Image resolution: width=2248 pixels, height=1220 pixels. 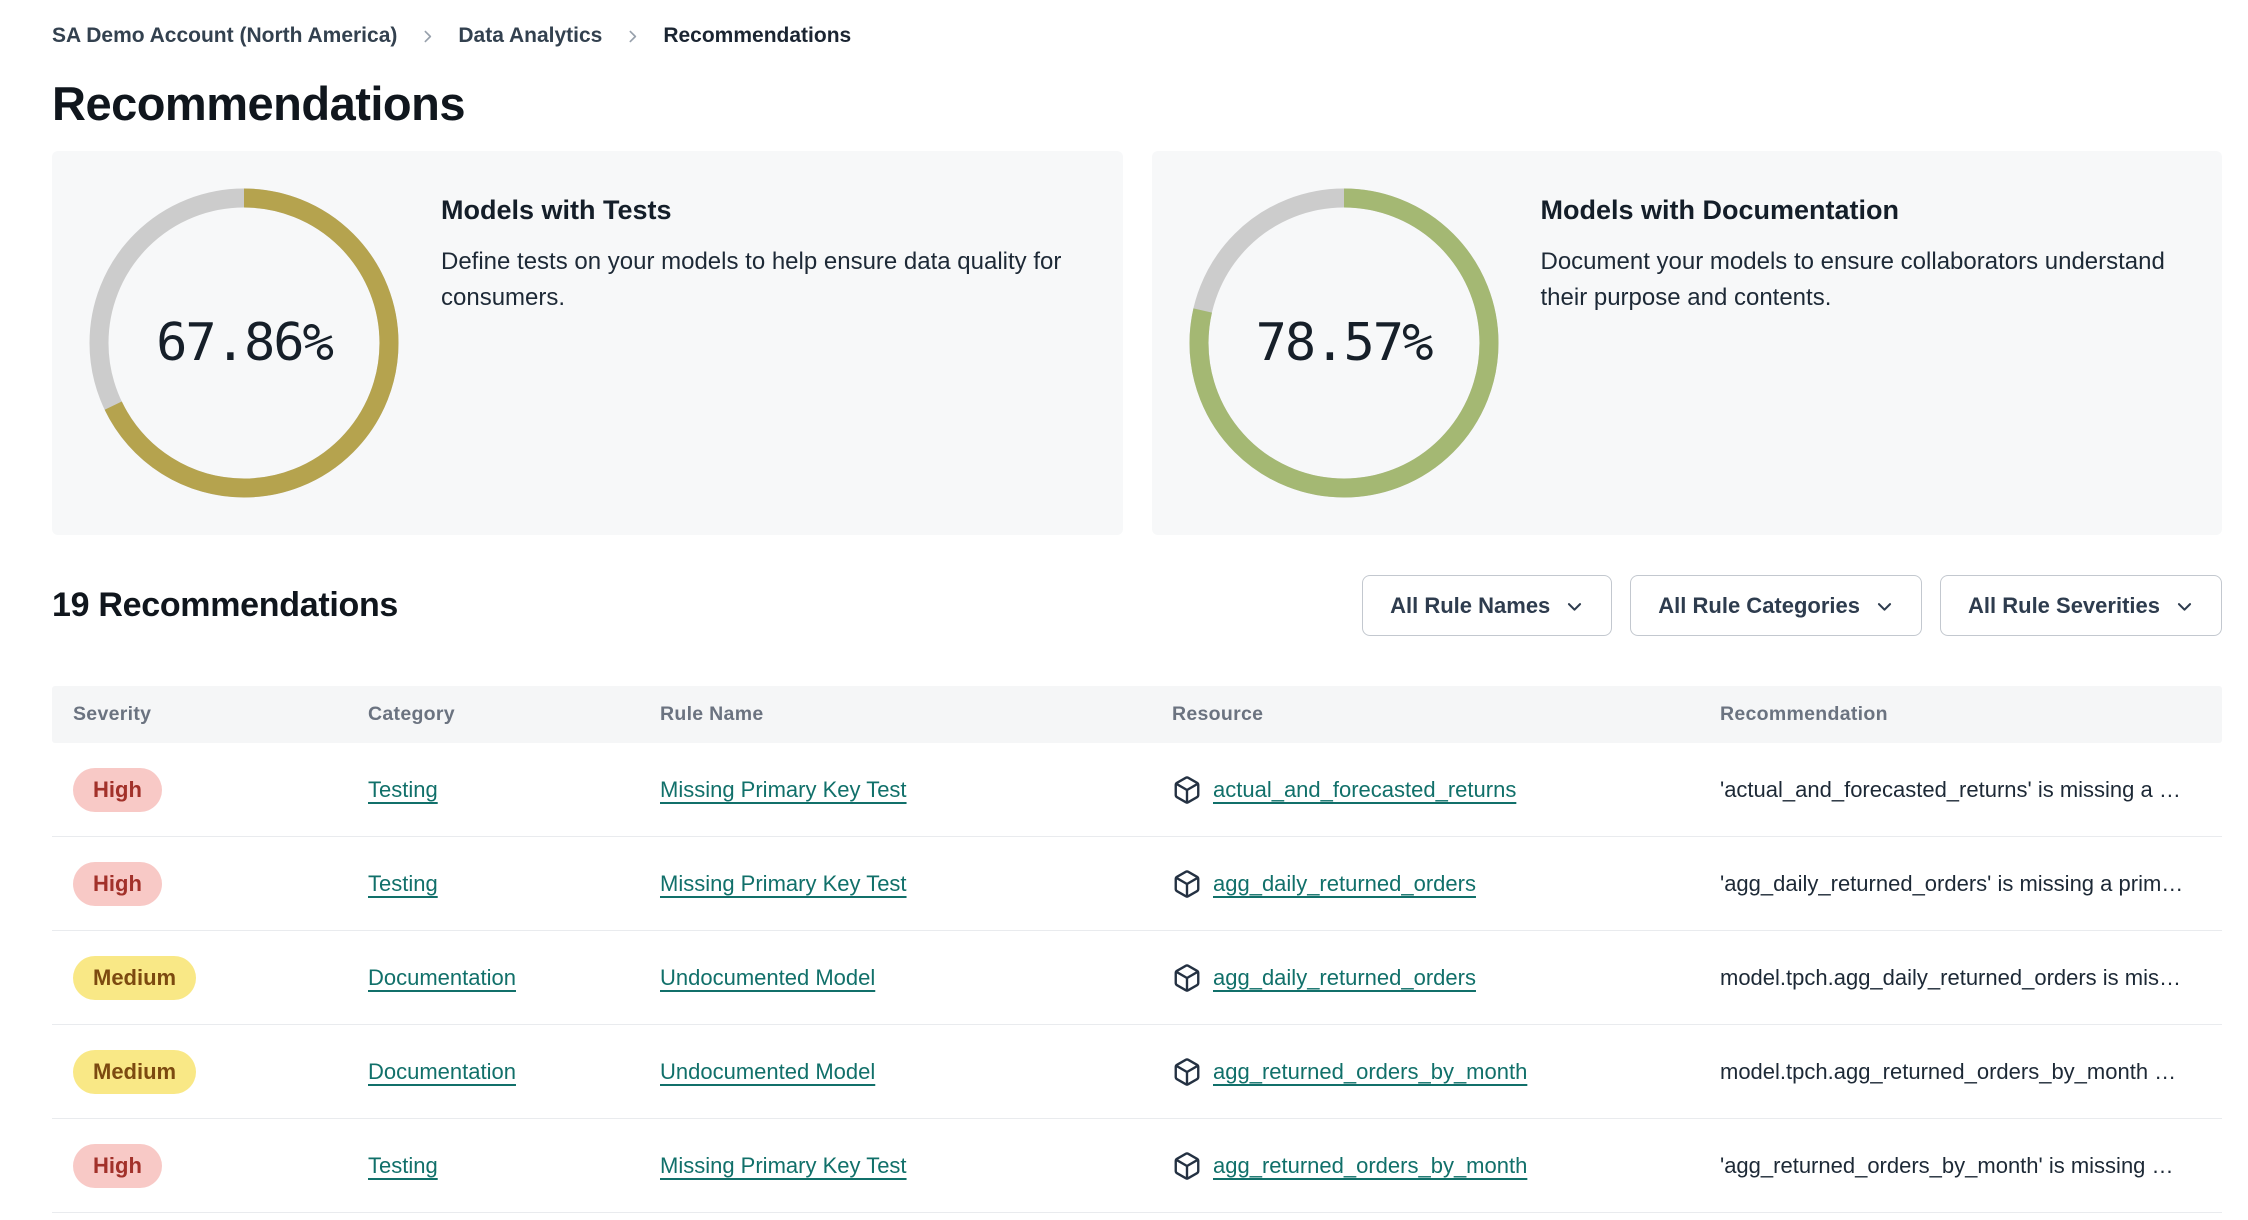 What do you see at coordinates (225, 605) in the screenshot?
I see `recommendations-count: 19 Recommendations` at bounding box center [225, 605].